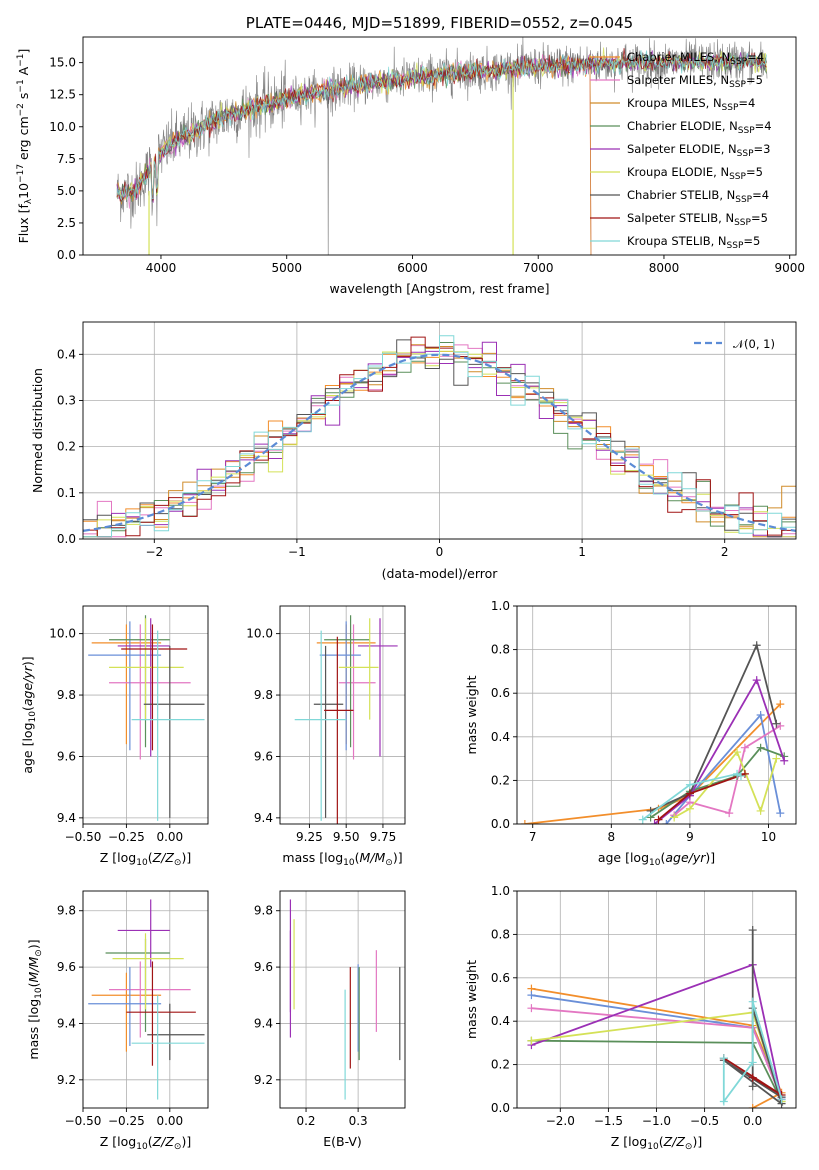  What do you see at coordinates (768, 837) in the screenshot?
I see `x-tick-label: 10` at bounding box center [768, 837].